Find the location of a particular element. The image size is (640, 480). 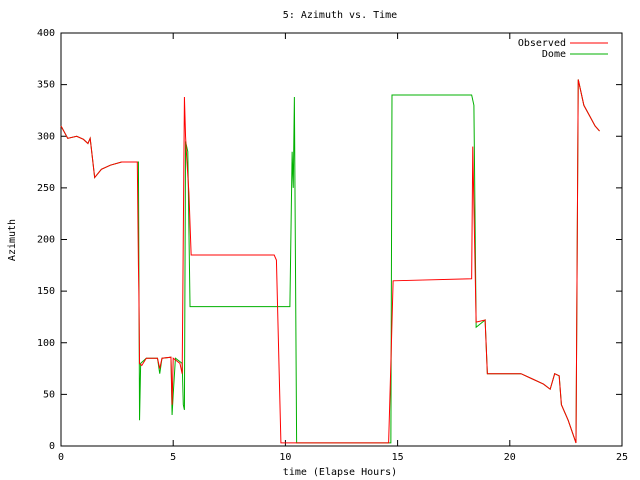

legend-label: Dome is located at coordinates (554, 54).